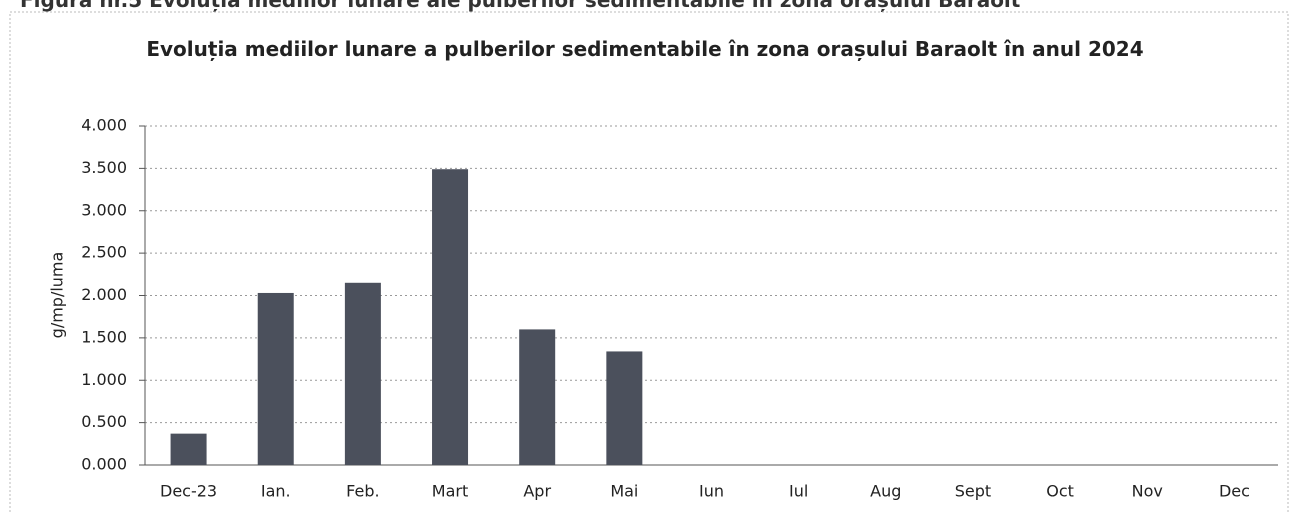 This screenshot has height=513, width=1298. What do you see at coordinates (711, 491) in the screenshot?
I see `x-tick-label: Iun` at bounding box center [711, 491].